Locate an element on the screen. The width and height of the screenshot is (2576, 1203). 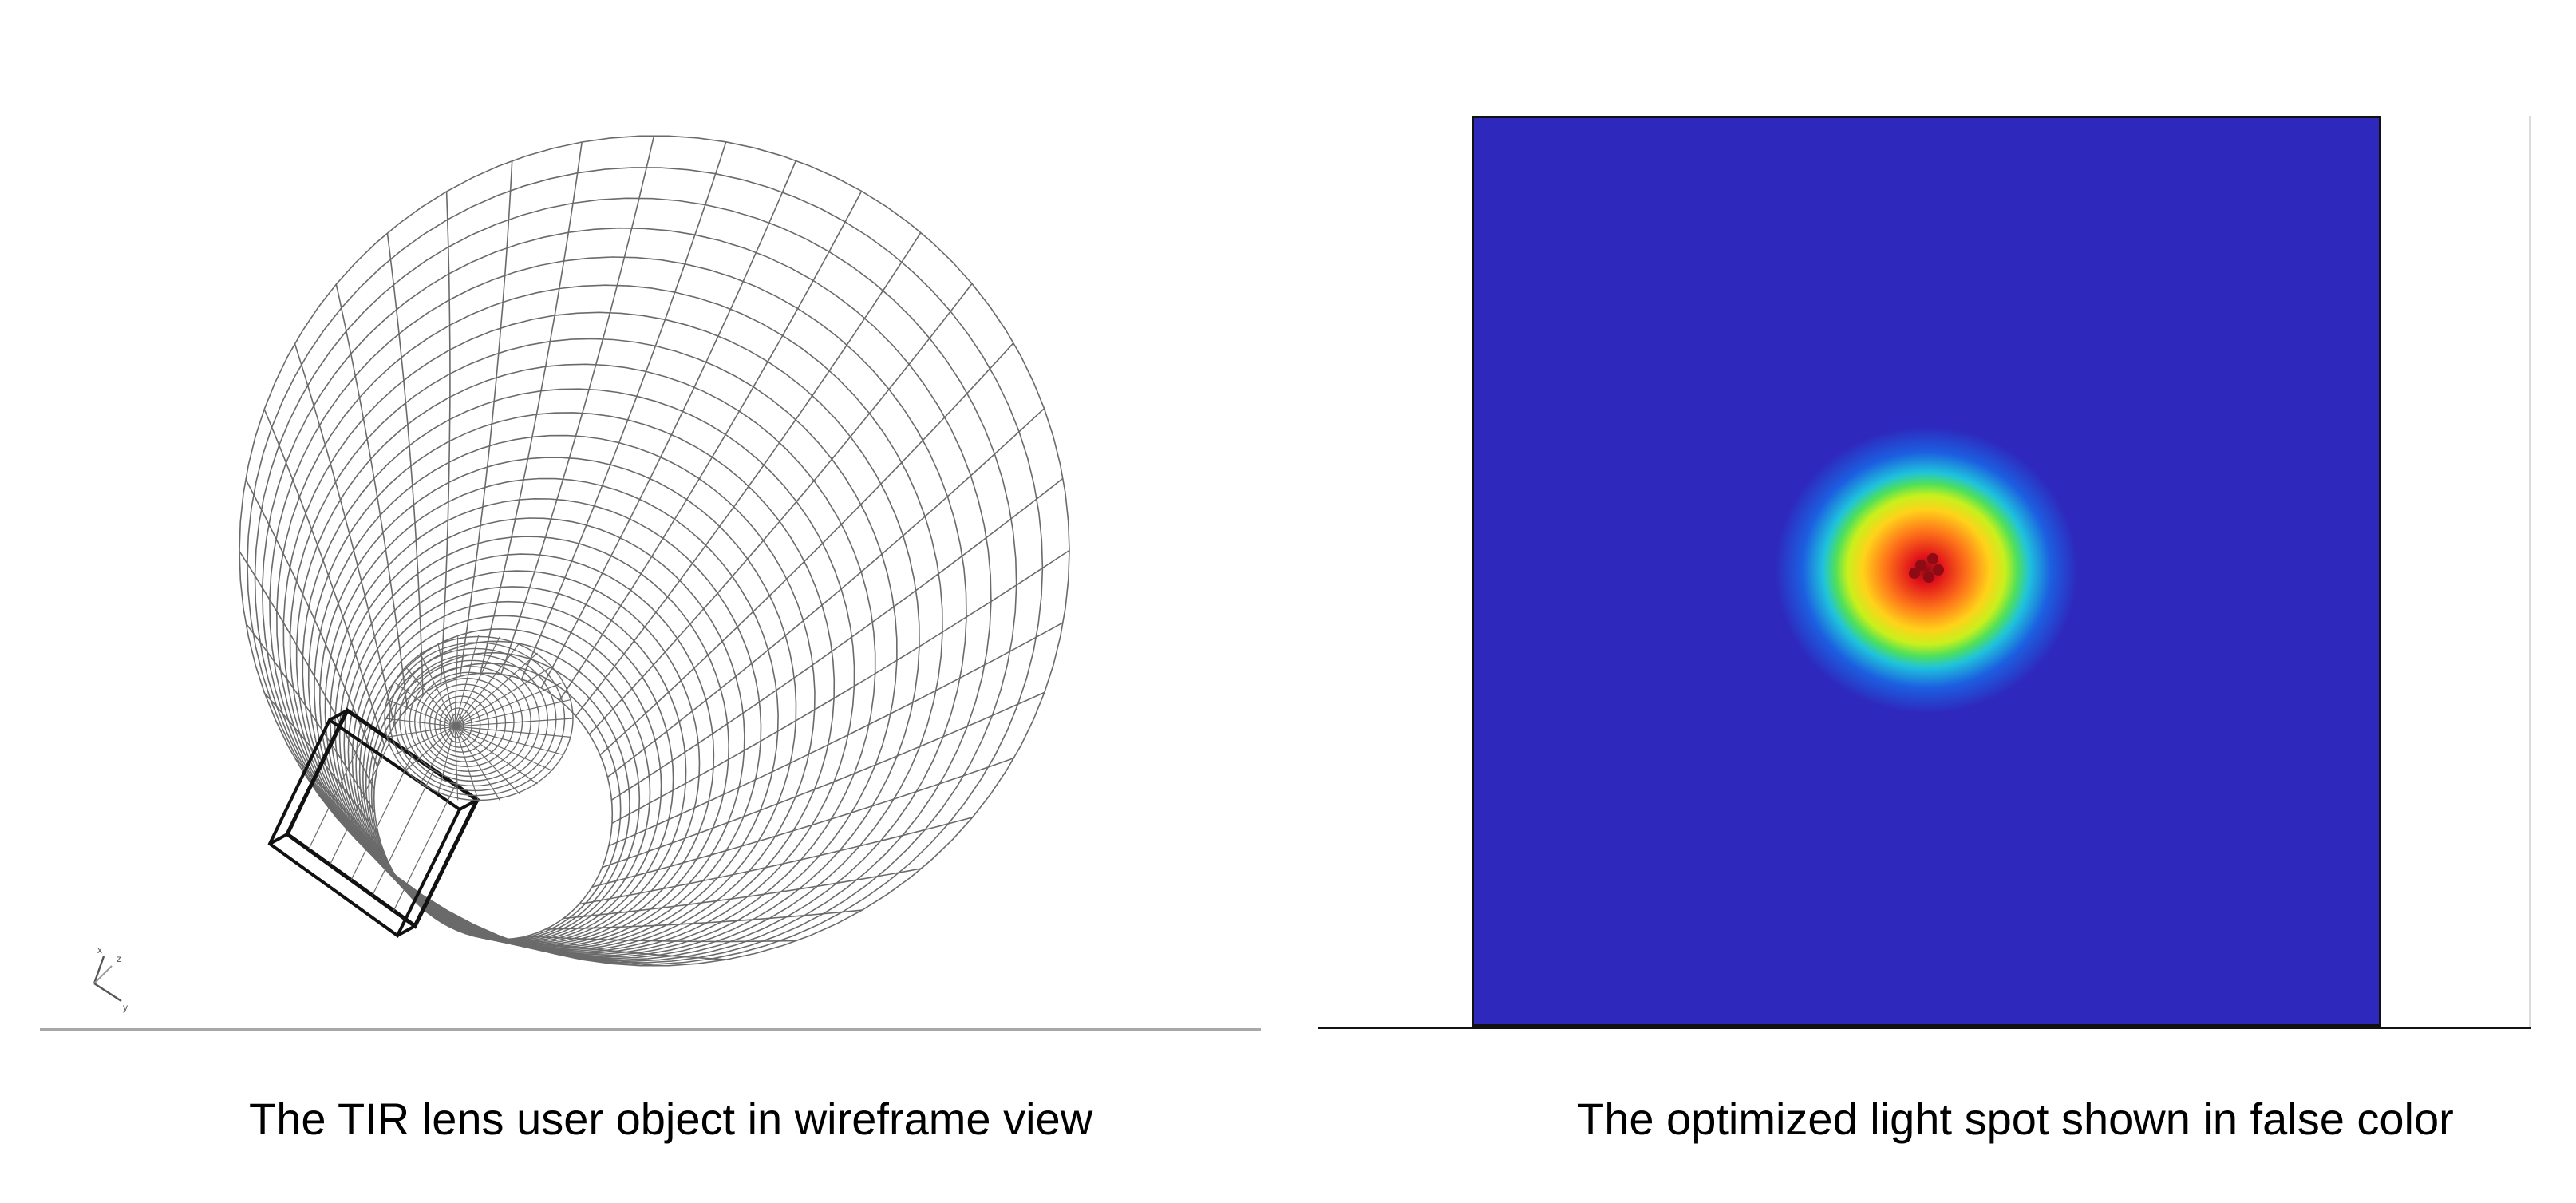
light-spot is located at coordinates (1926, 570).